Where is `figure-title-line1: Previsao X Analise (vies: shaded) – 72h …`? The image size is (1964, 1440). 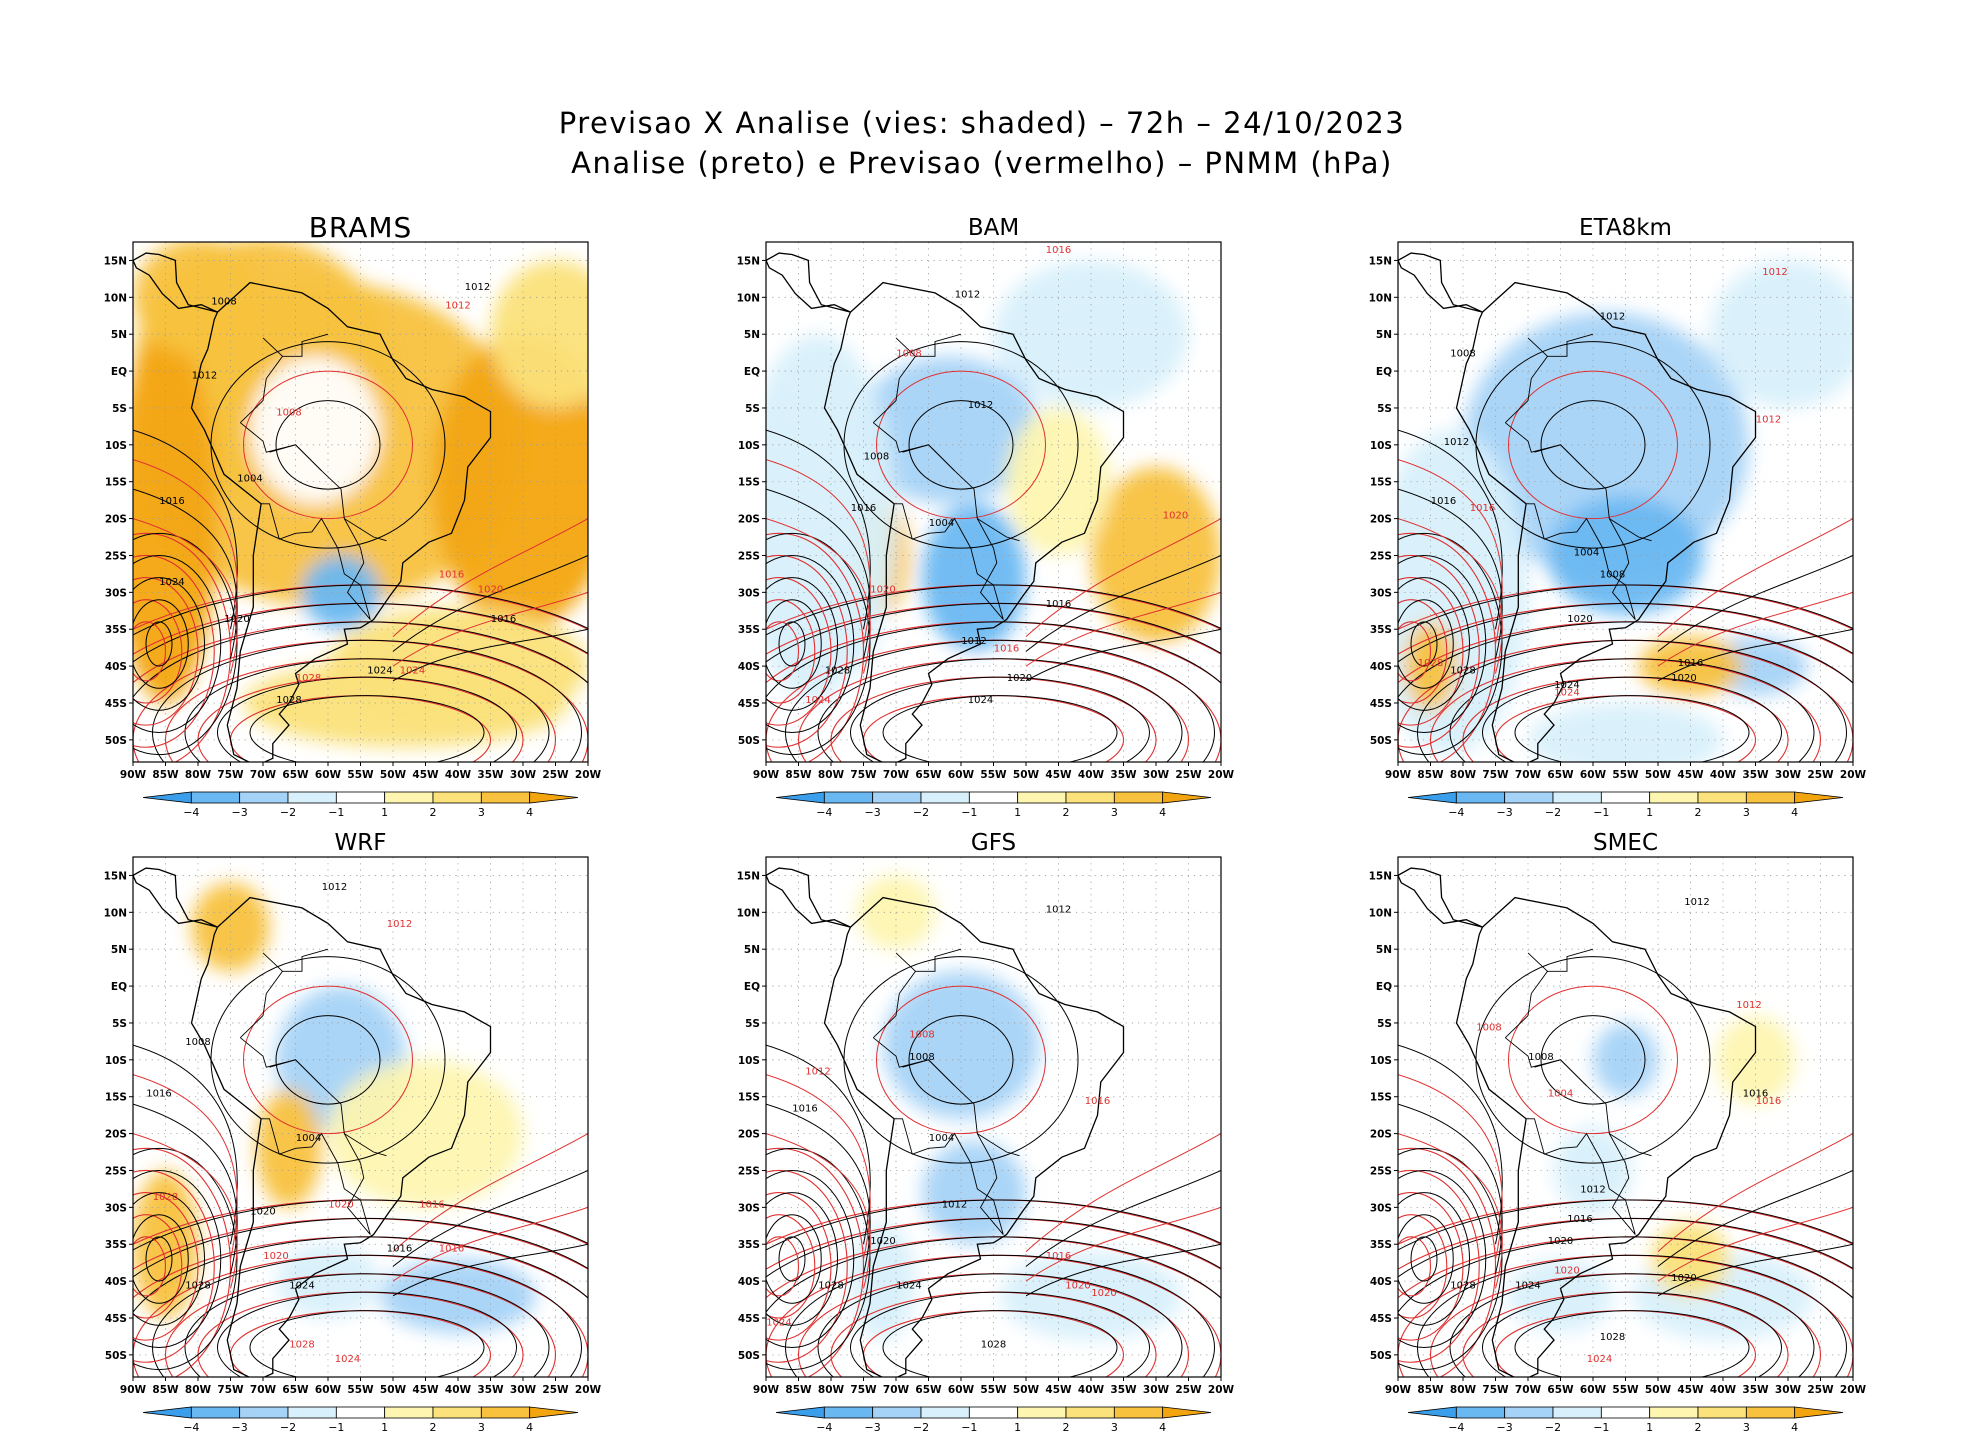
figure-title-line1: Previsao X Analise (vies: shaded) – 72h … is located at coordinates (982, 123).